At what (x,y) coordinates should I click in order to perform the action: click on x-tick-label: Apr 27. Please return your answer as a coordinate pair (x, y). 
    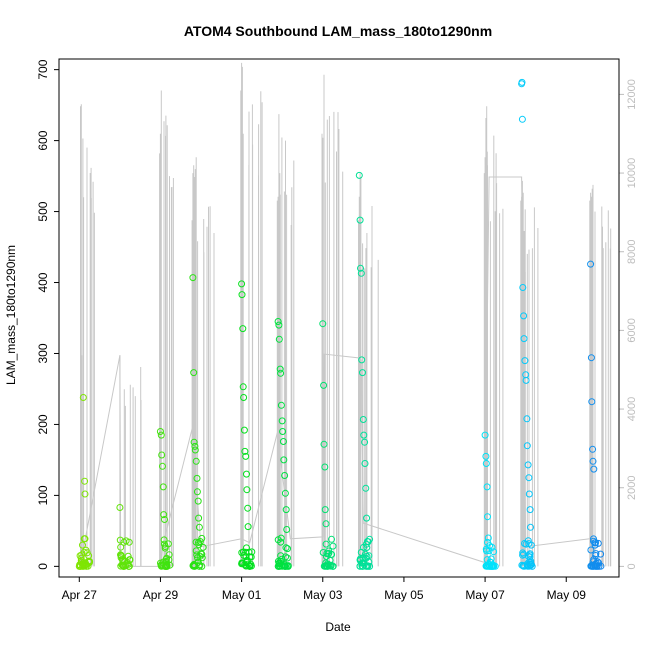
    Looking at the image, I should click on (80, 595).